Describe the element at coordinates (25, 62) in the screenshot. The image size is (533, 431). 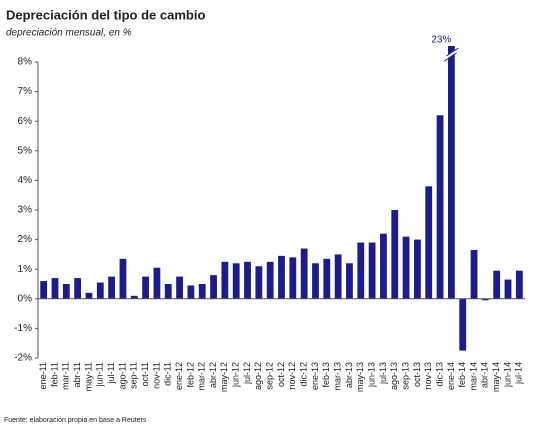
I see `y-tick-label: 8%` at that location.